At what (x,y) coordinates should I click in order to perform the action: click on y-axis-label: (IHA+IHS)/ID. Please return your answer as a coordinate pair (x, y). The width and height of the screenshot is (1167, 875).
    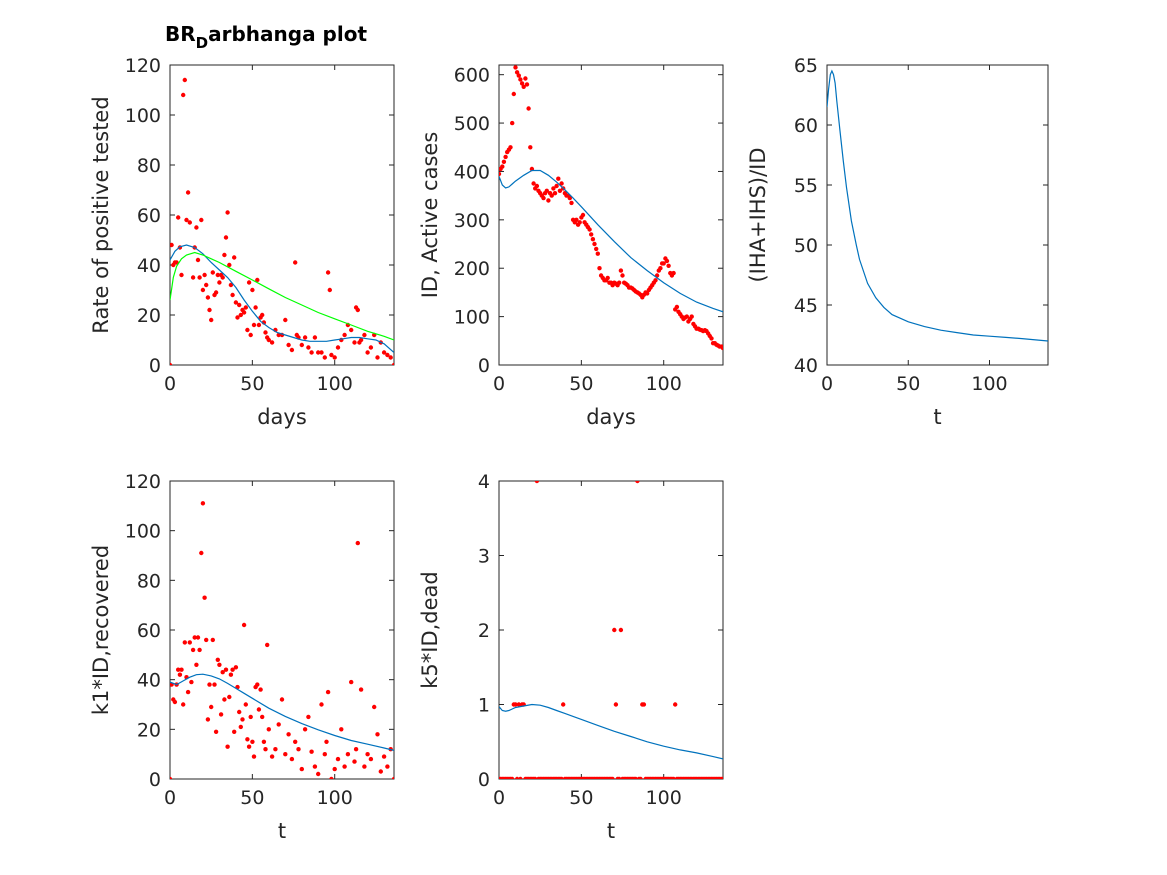
    Looking at the image, I should click on (758, 214).